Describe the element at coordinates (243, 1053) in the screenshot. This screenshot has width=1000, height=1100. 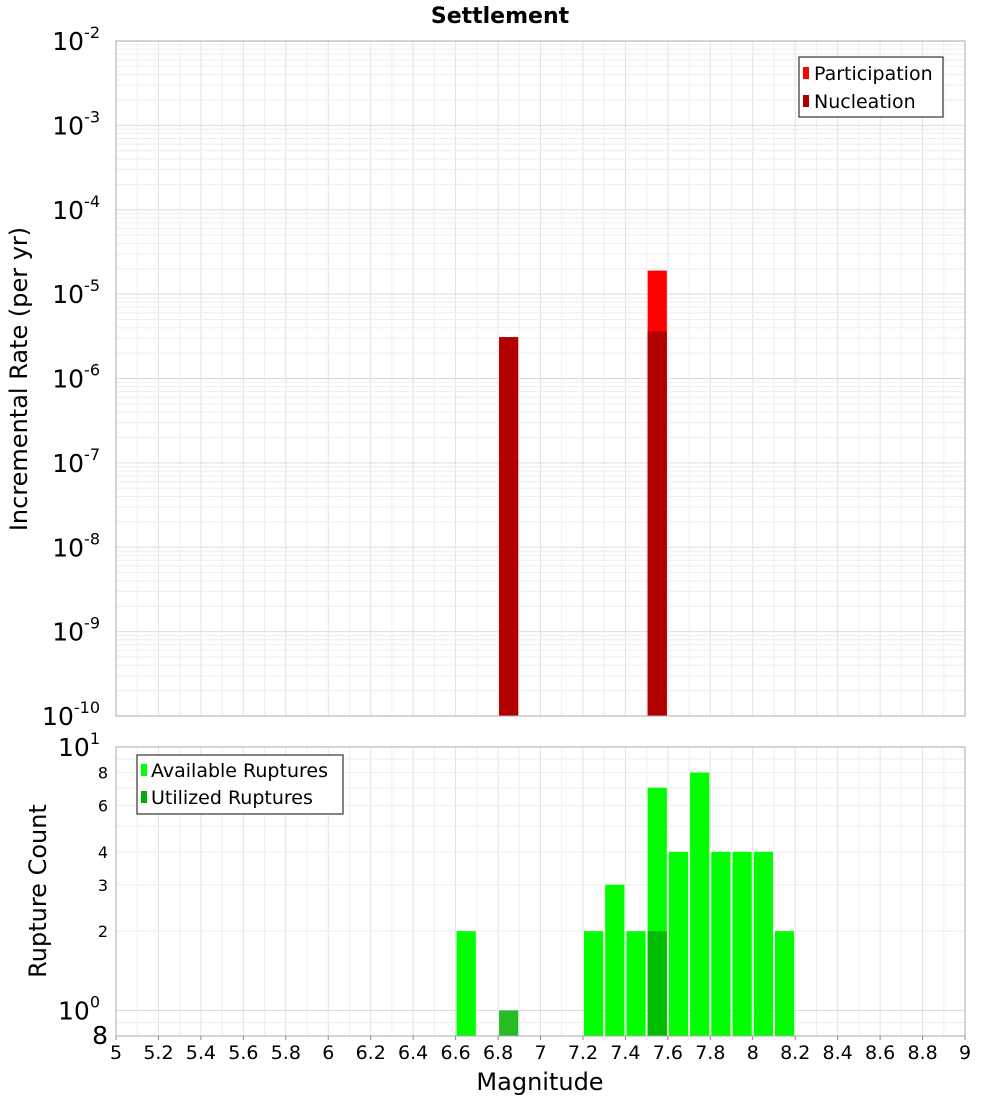
I see `x-tick-label: 5.6` at that location.